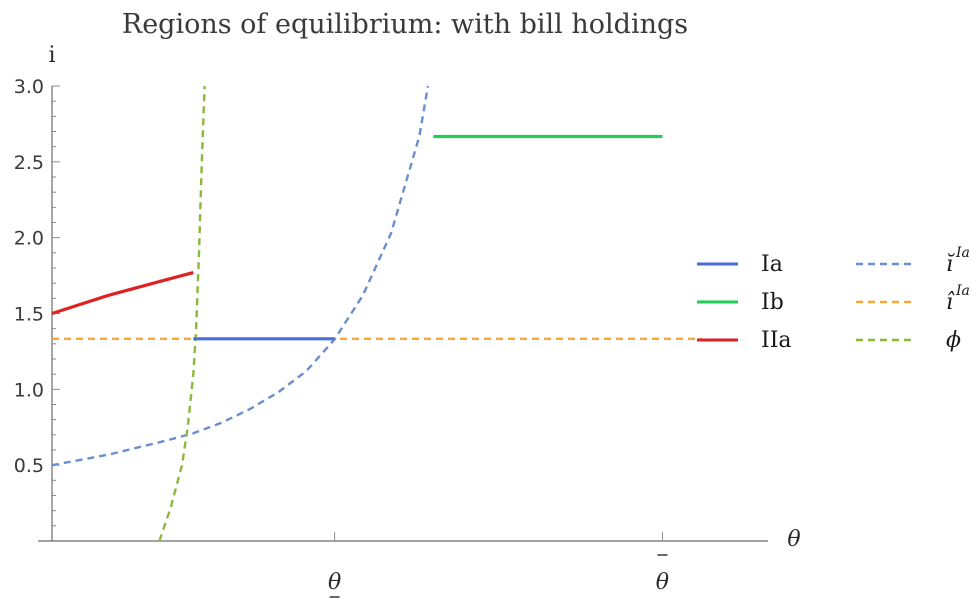 The height and width of the screenshot is (601, 980). I want to click on y-tick-label: 0.5, so click(29, 466).